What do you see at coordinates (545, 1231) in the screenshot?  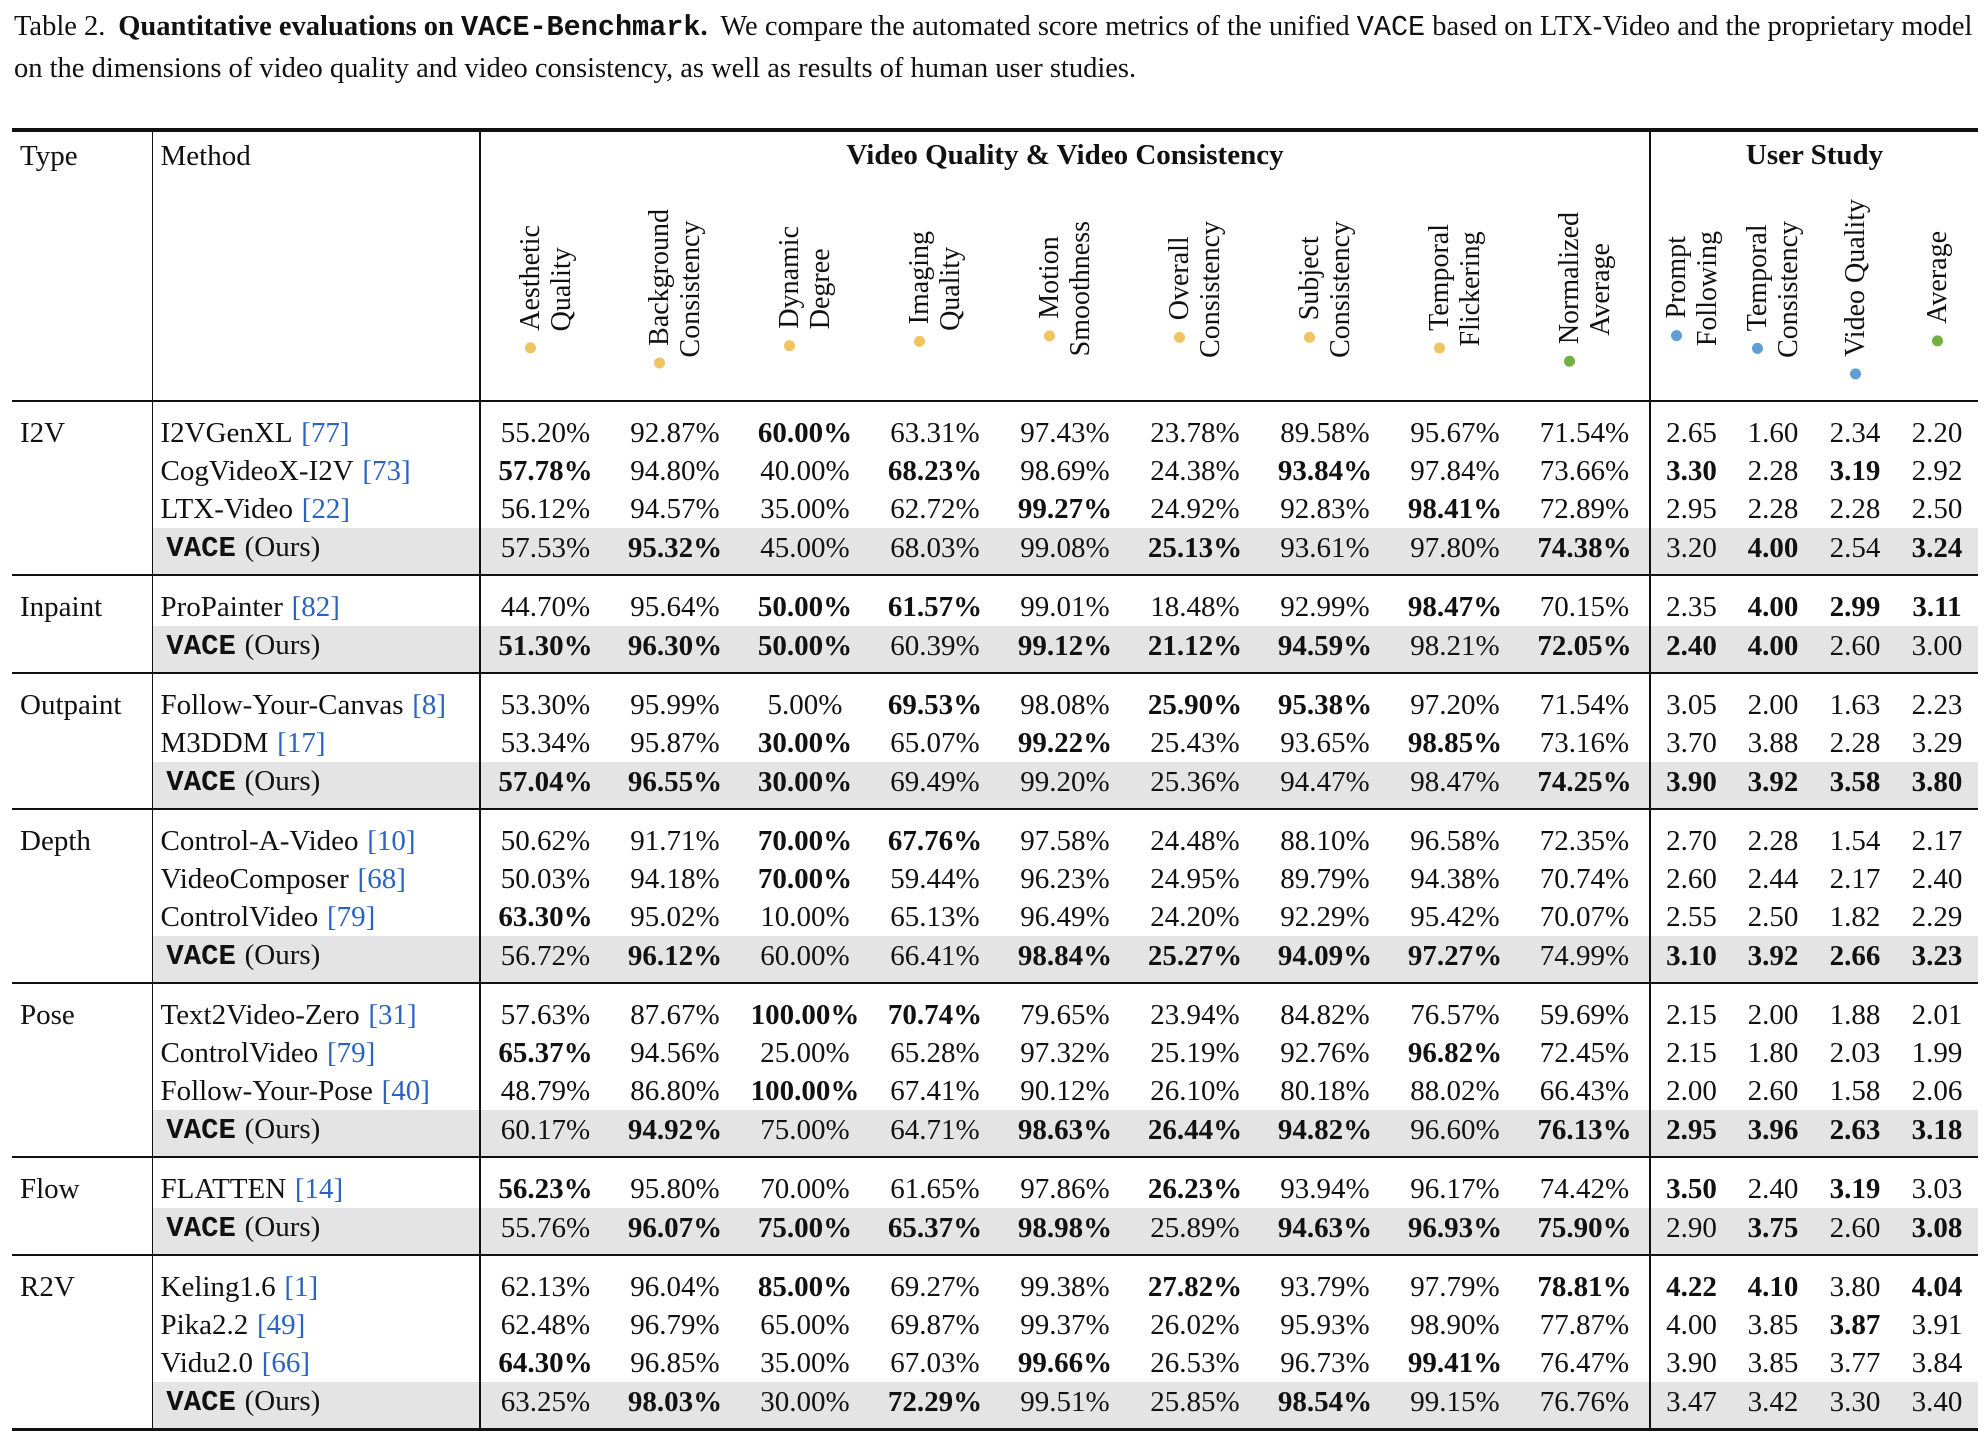 I see `value-cell: 55.76%` at bounding box center [545, 1231].